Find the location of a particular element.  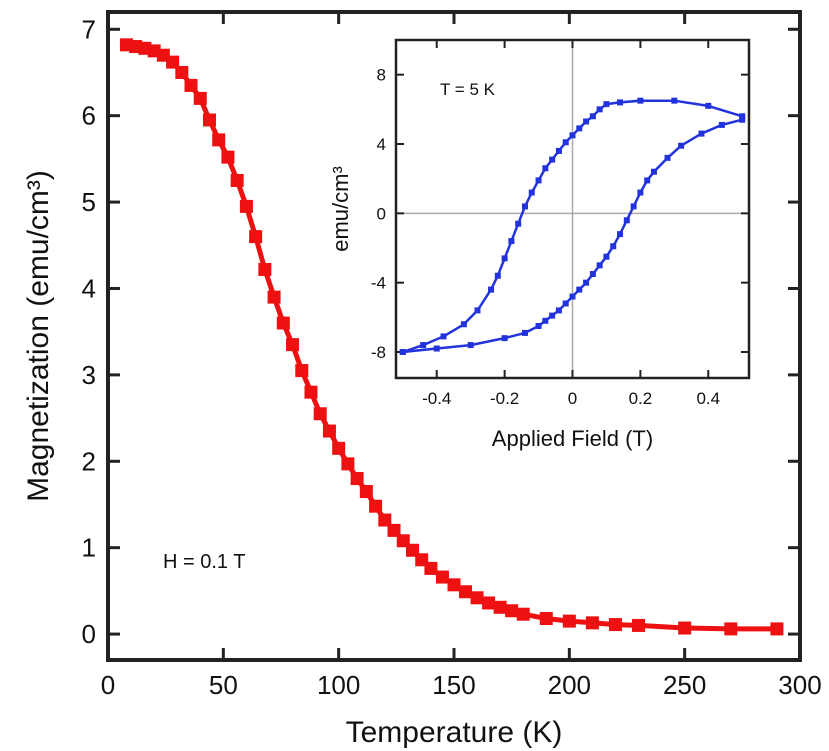

x-tick-label: 100 is located at coordinates (338, 685).